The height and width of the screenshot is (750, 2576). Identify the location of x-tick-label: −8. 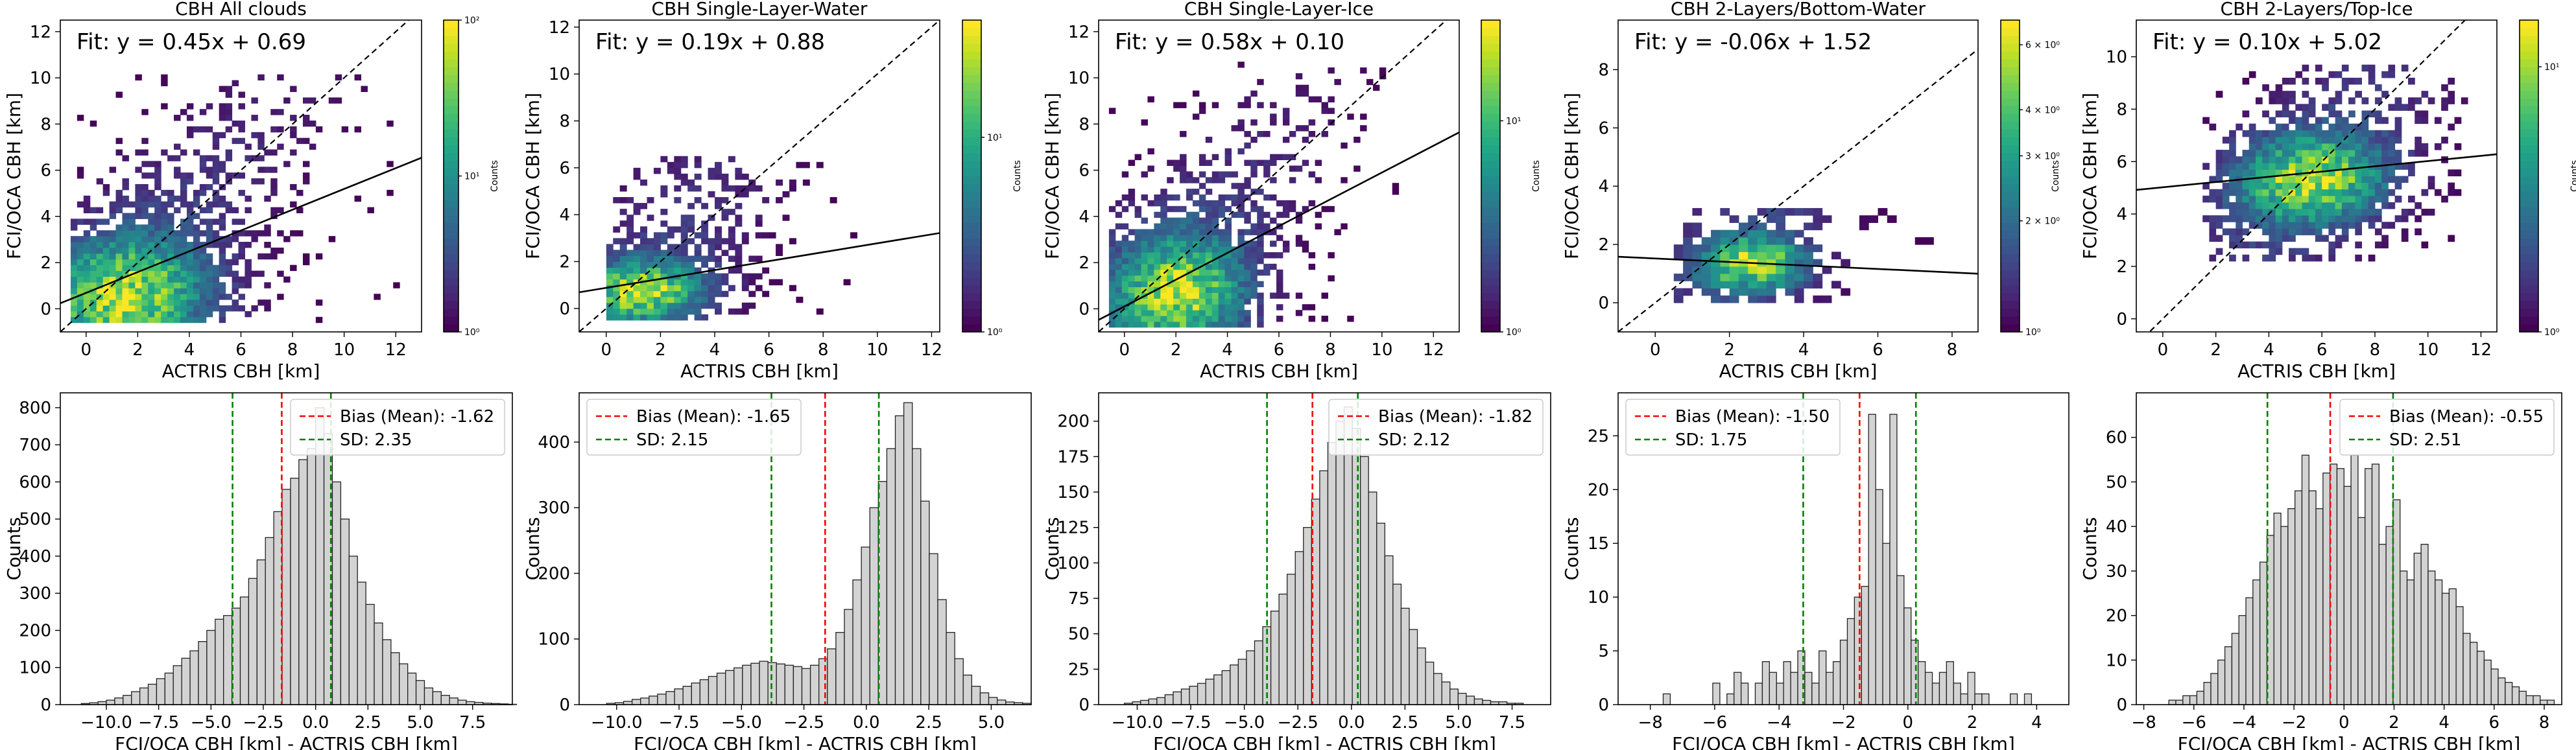
(1650, 722).